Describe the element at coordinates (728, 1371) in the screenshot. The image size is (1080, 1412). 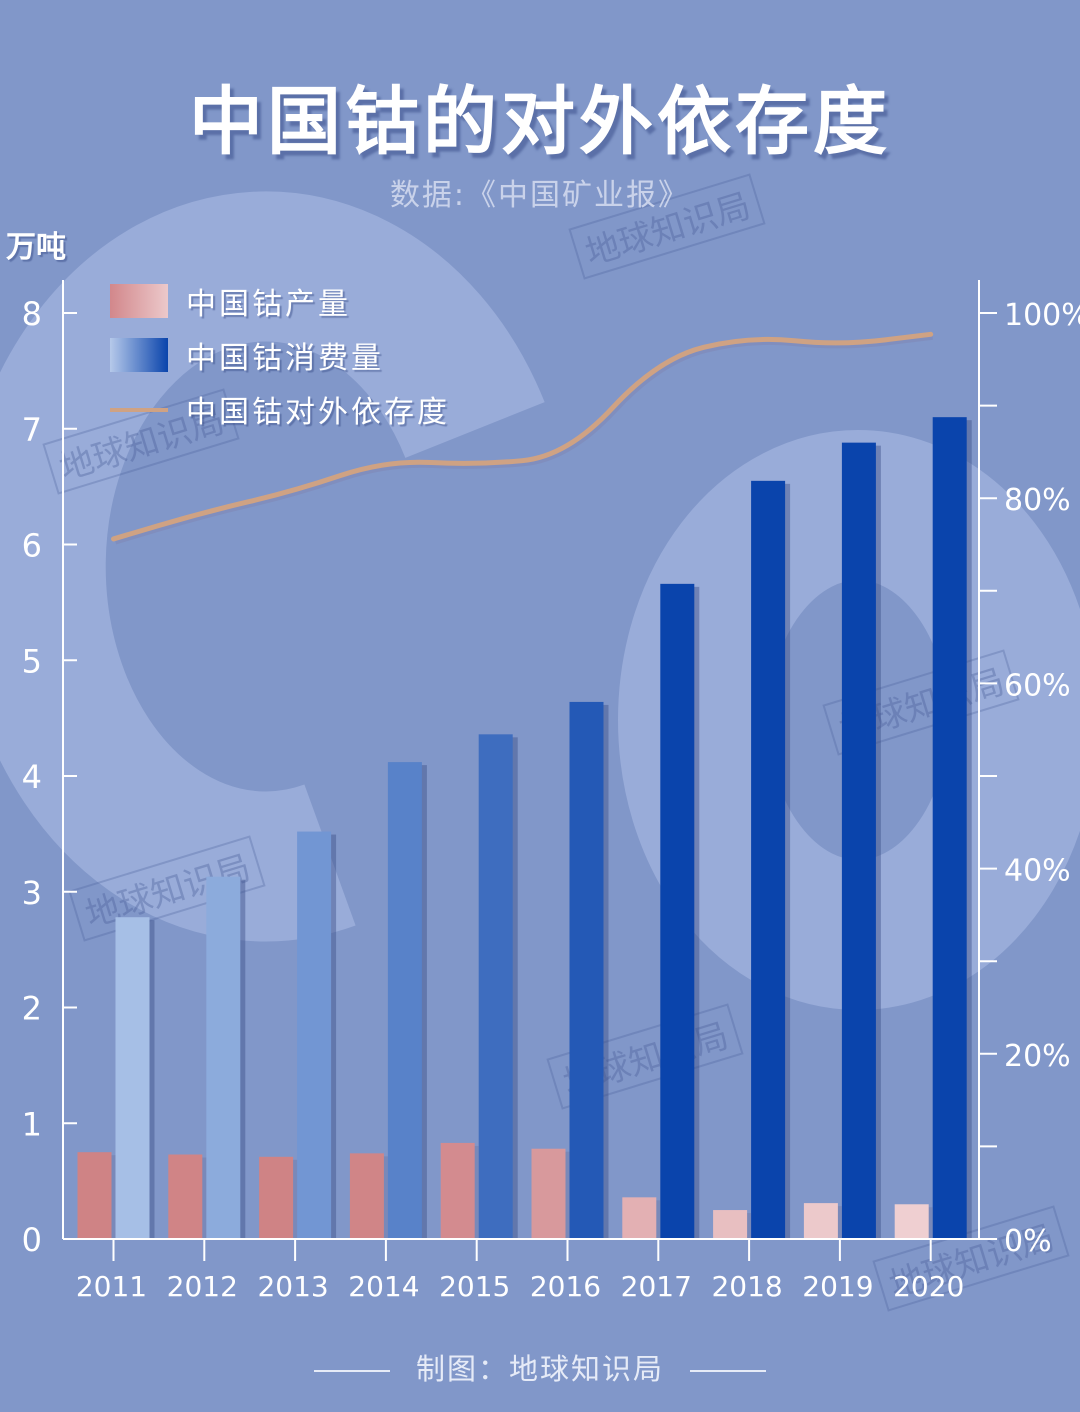
I see `credit-rule-right` at that location.